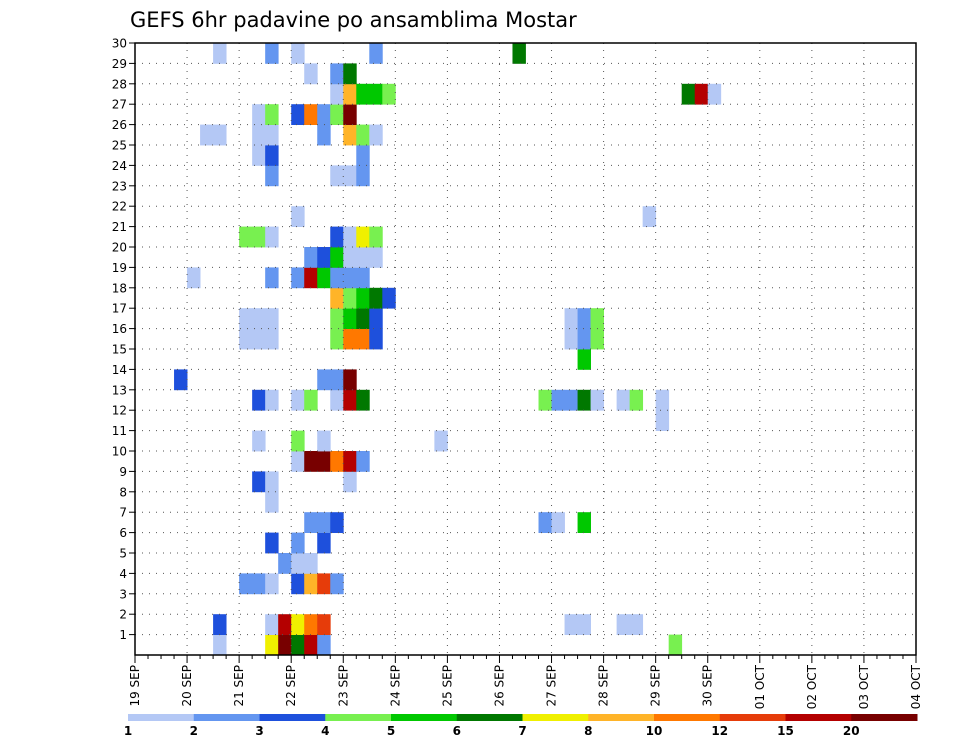 The width and height of the screenshot is (960, 742). Describe the element at coordinates (291, 686) in the screenshot. I see `x-tick-label: 22 SEP` at that location.